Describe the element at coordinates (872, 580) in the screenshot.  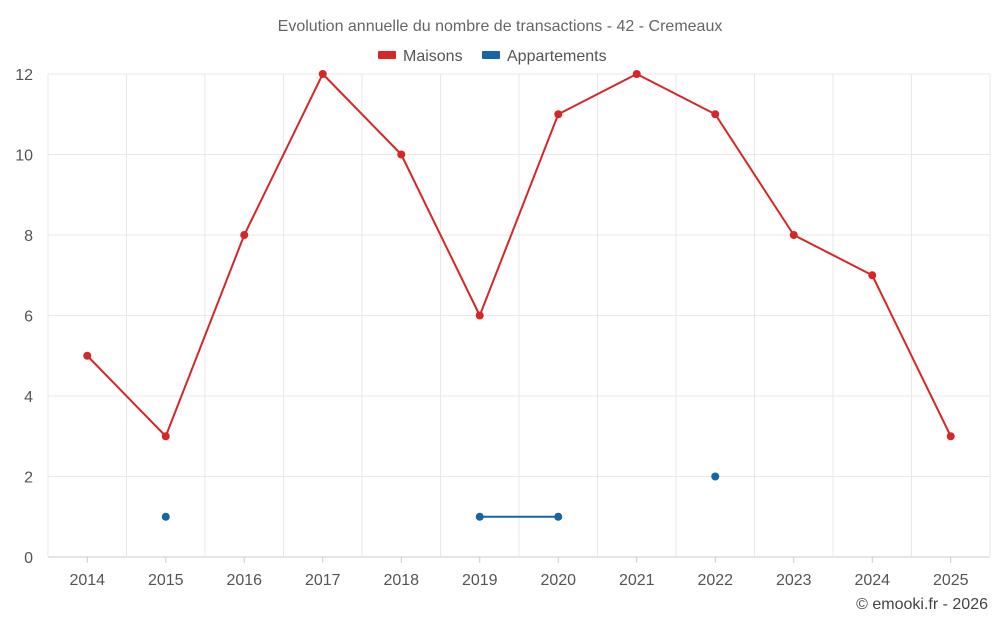
I see `x-tick-label: 2024` at that location.